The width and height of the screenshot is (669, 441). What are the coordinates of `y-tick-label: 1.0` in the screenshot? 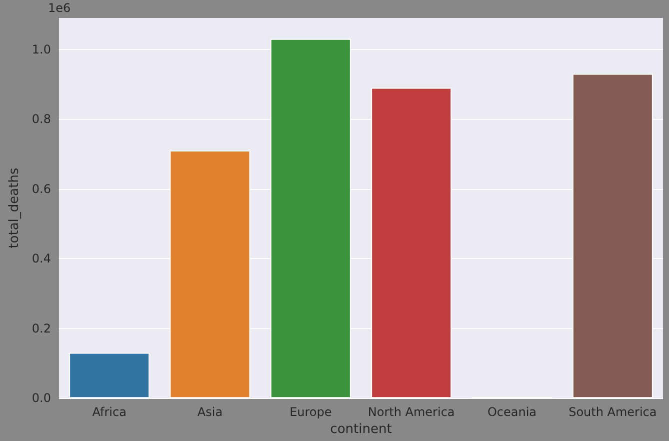 It's located at (41, 49).